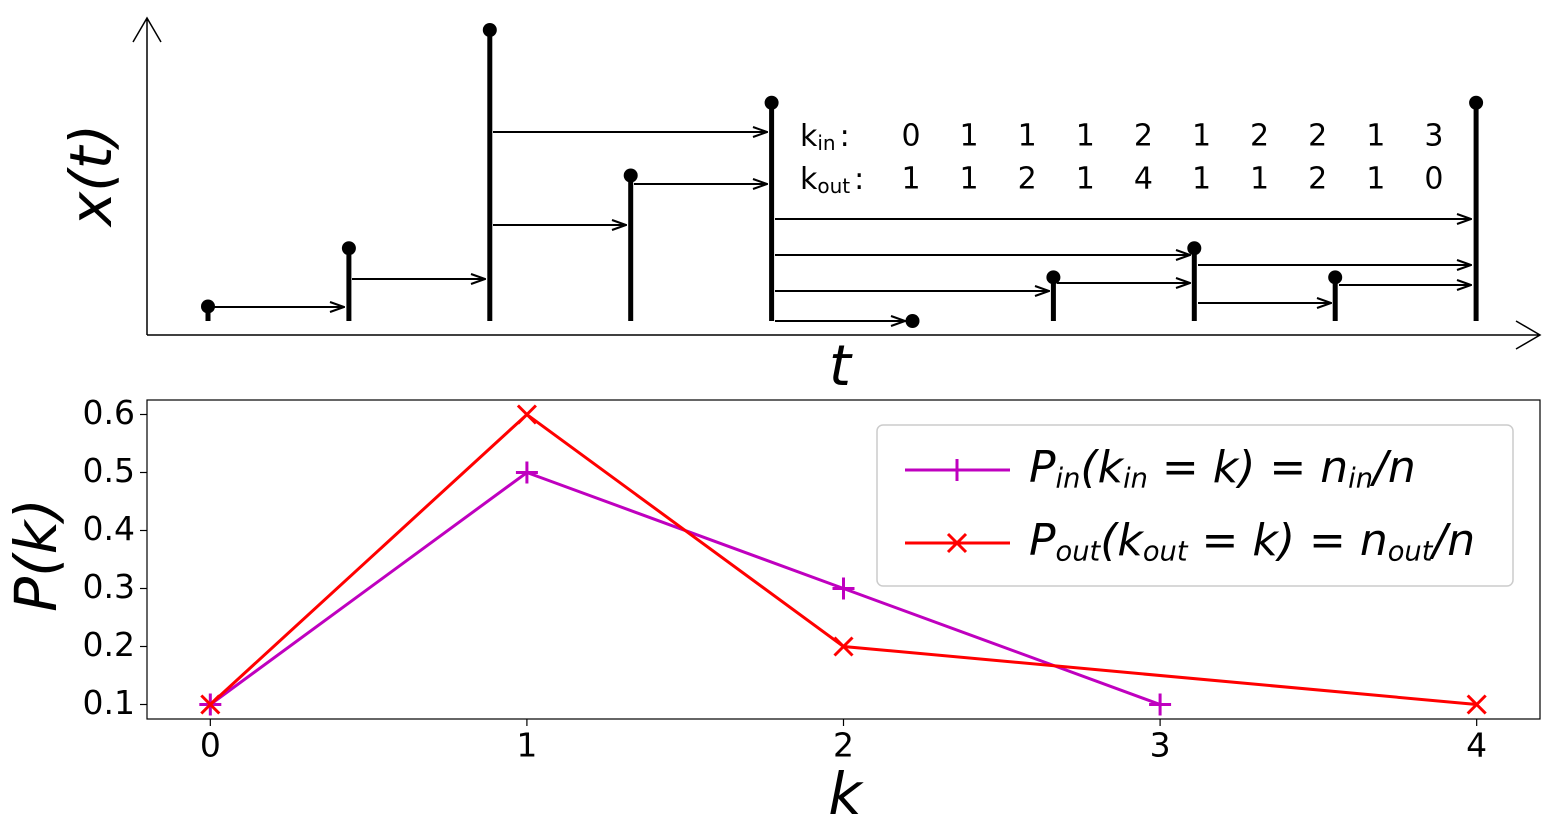  What do you see at coordinates (1195, 505) in the screenshot?
I see `legend` at bounding box center [1195, 505].